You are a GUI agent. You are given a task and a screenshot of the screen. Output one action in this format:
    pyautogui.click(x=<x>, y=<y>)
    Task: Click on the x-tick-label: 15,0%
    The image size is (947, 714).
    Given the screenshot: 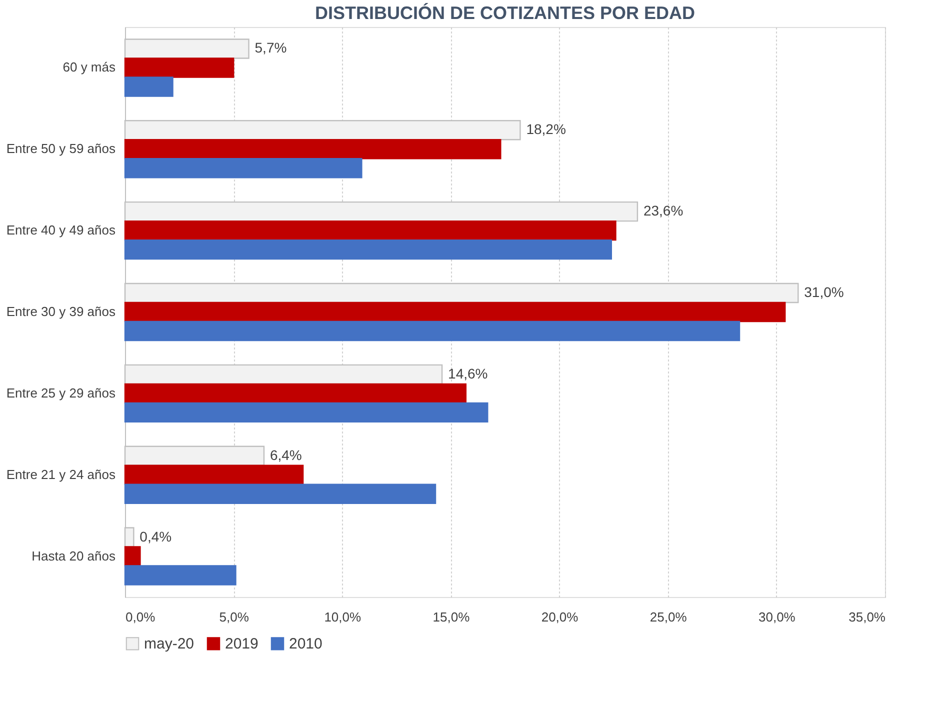 What is the action you would take?
    pyautogui.click(x=451, y=617)
    